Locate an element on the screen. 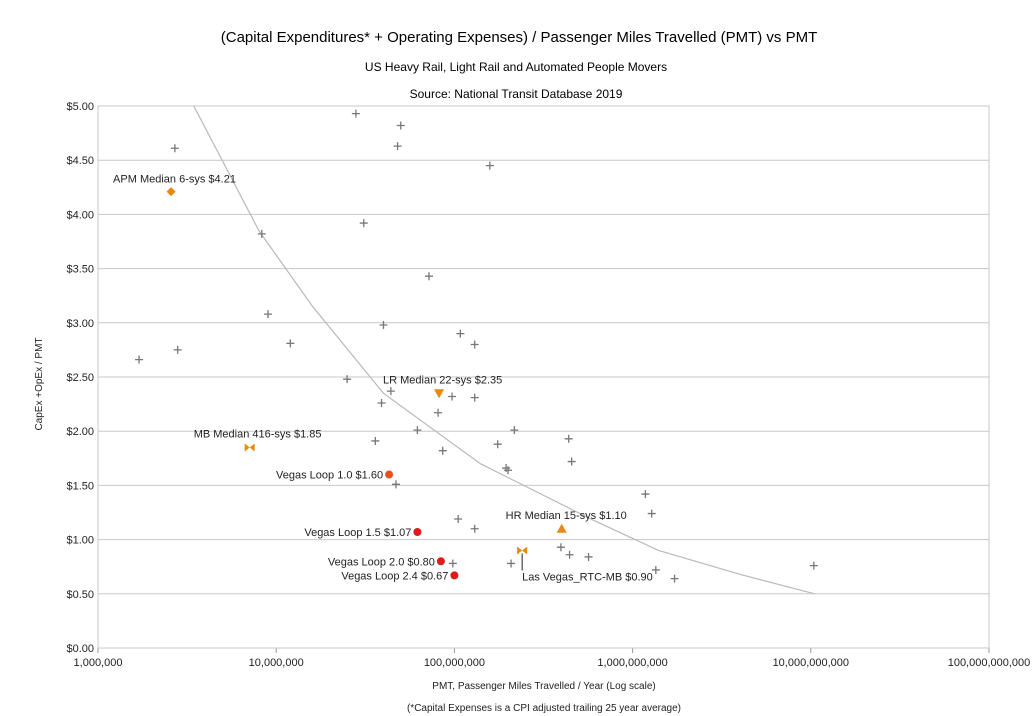 This screenshot has width=1032, height=716. annotated-point-label: HR Median 15-sys $1.10 is located at coordinates (566, 516).